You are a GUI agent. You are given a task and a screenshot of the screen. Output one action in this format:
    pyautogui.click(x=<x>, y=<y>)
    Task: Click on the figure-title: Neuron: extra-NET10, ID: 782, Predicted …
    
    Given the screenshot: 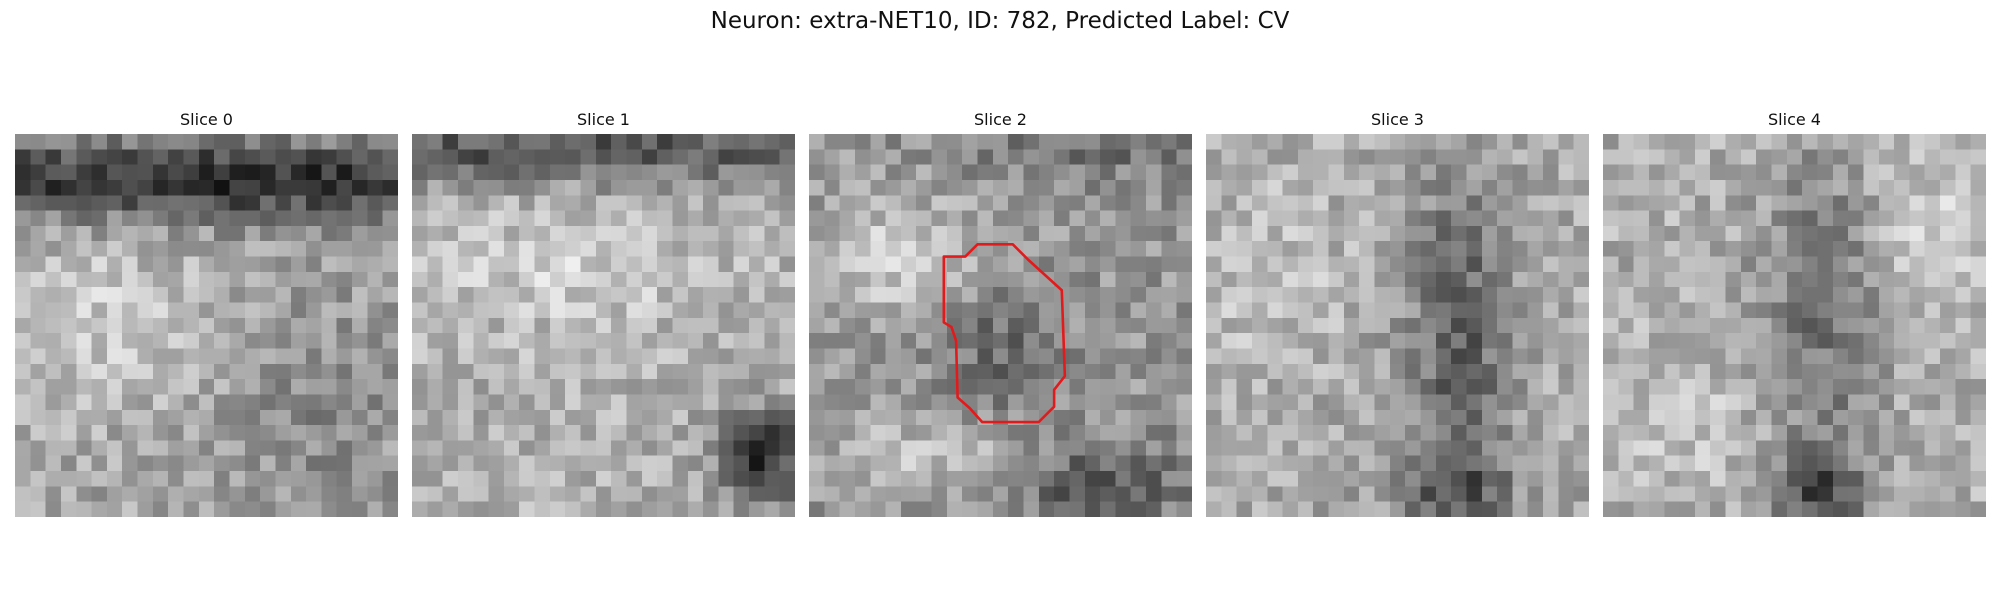 What is the action you would take?
    pyautogui.click(x=1000, y=21)
    